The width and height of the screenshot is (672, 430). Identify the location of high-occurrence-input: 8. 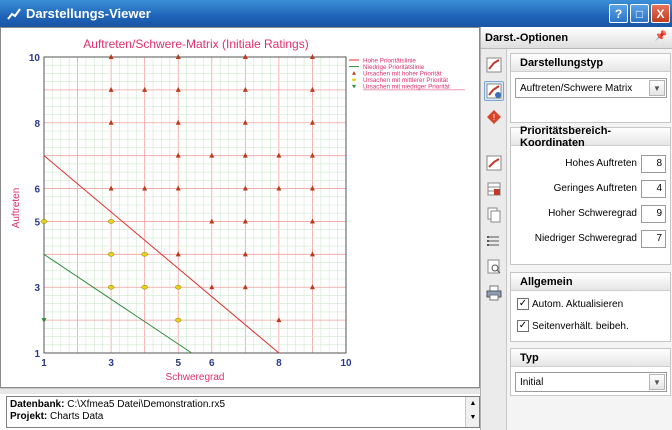
(653, 164).